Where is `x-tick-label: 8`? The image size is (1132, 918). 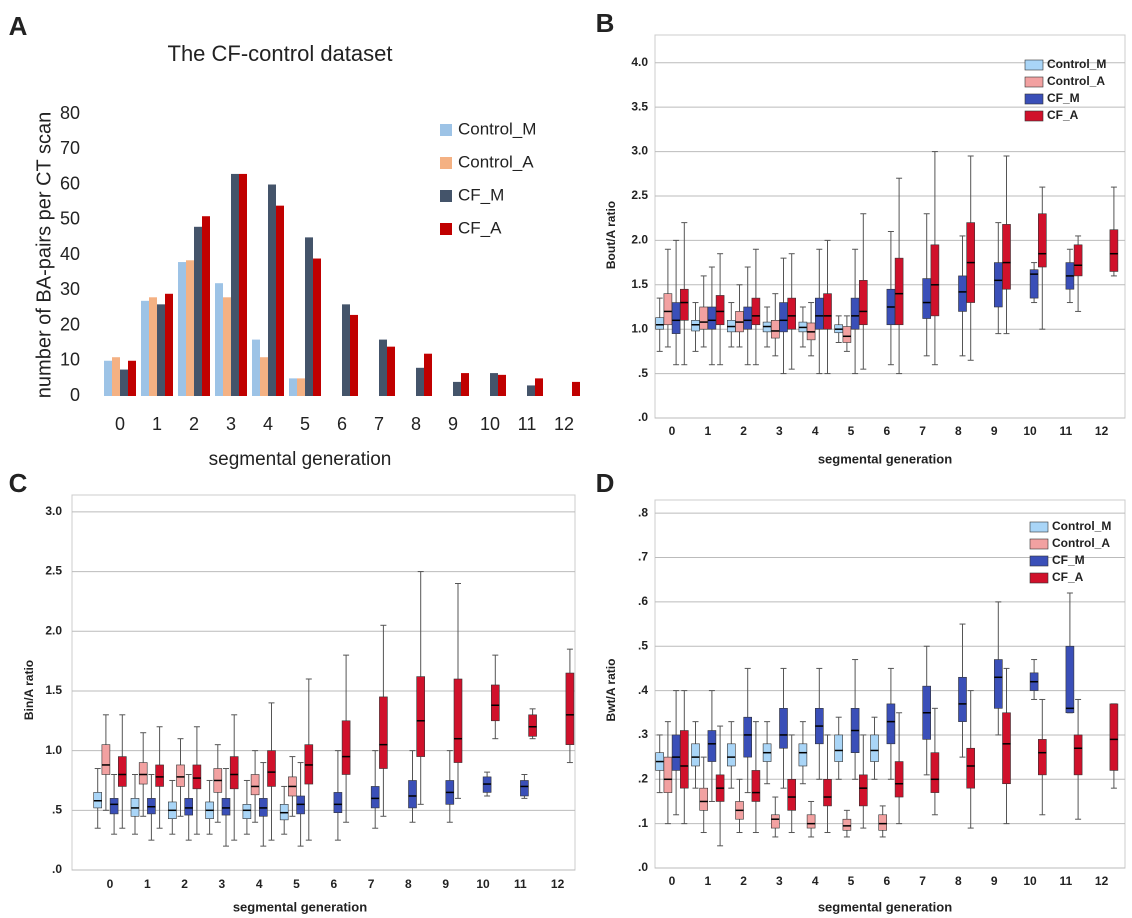 x-tick-label: 8 is located at coordinates (958, 431).